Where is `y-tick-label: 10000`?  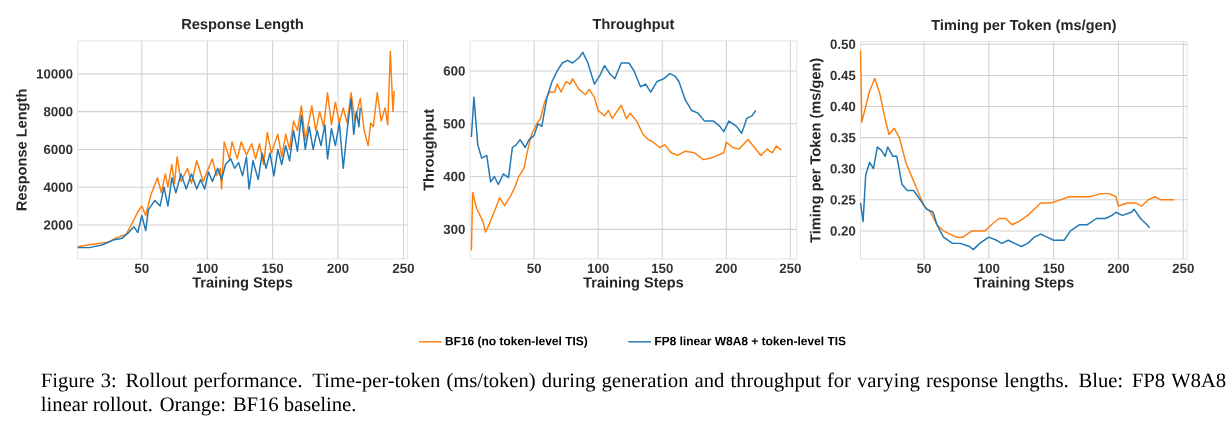
y-tick-label: 10000 is located at coordinates (54, 74).